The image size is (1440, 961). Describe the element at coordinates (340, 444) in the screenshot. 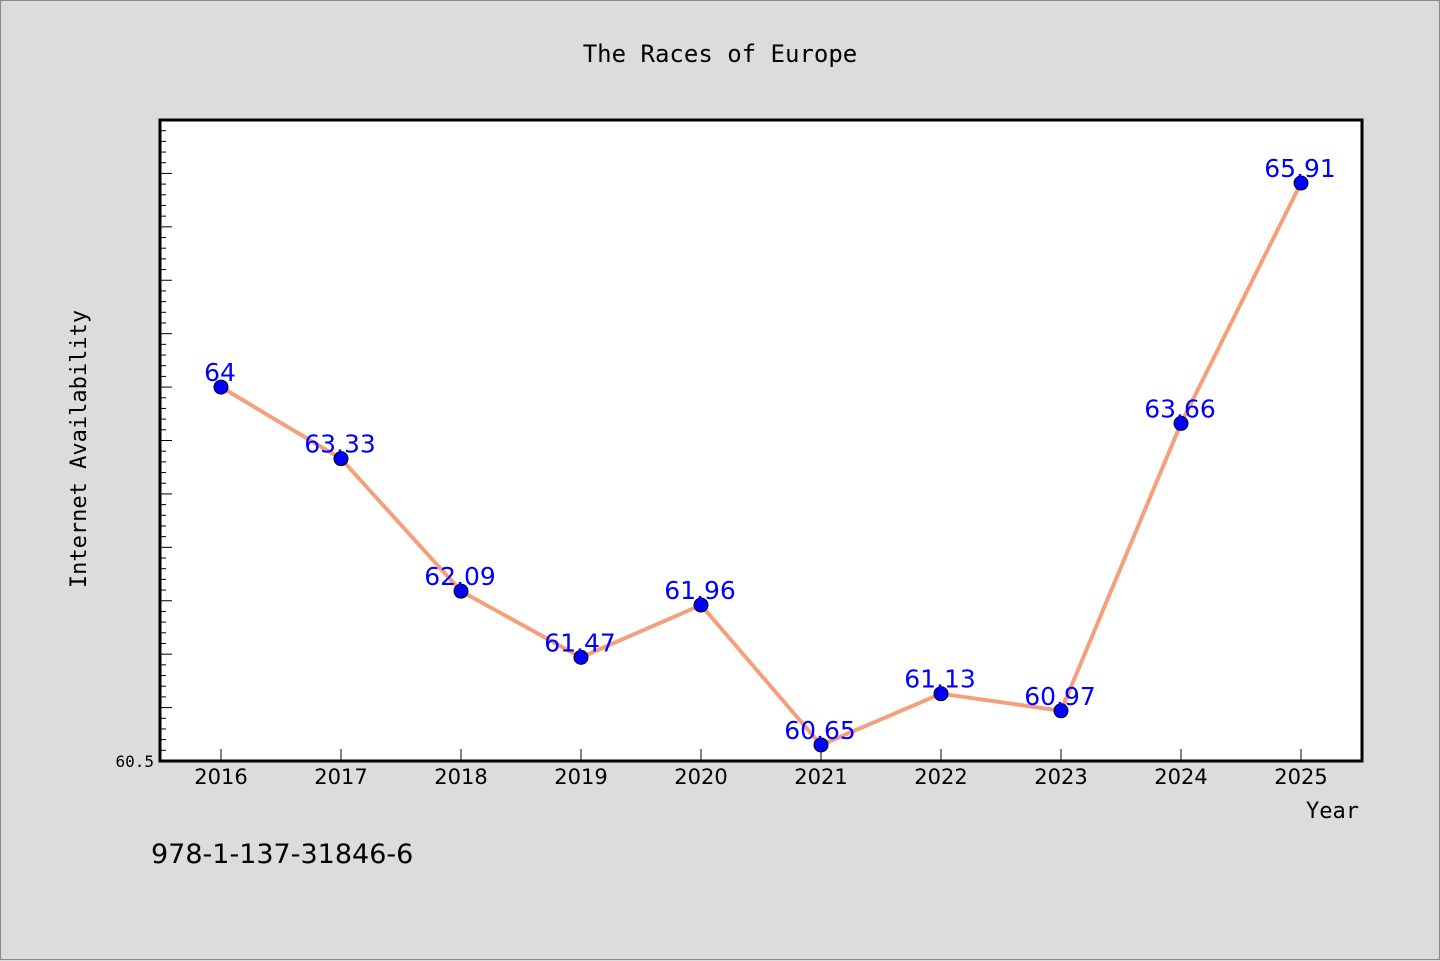

I see `data-label: 63.33` at that location.